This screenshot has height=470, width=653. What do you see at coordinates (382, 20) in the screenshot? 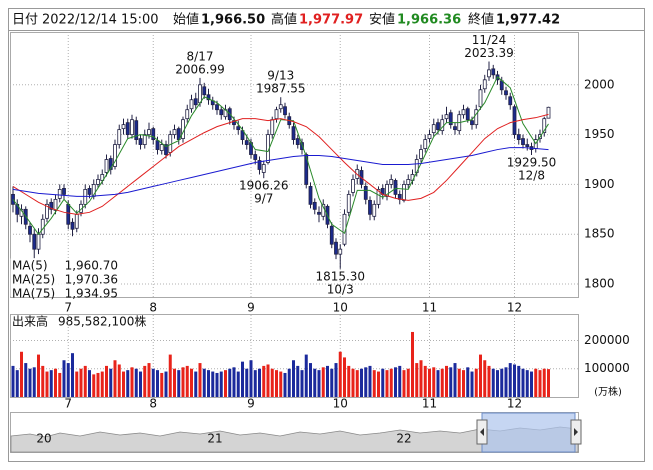
I see `header-label: 安値` at bounding box center [382, 20].